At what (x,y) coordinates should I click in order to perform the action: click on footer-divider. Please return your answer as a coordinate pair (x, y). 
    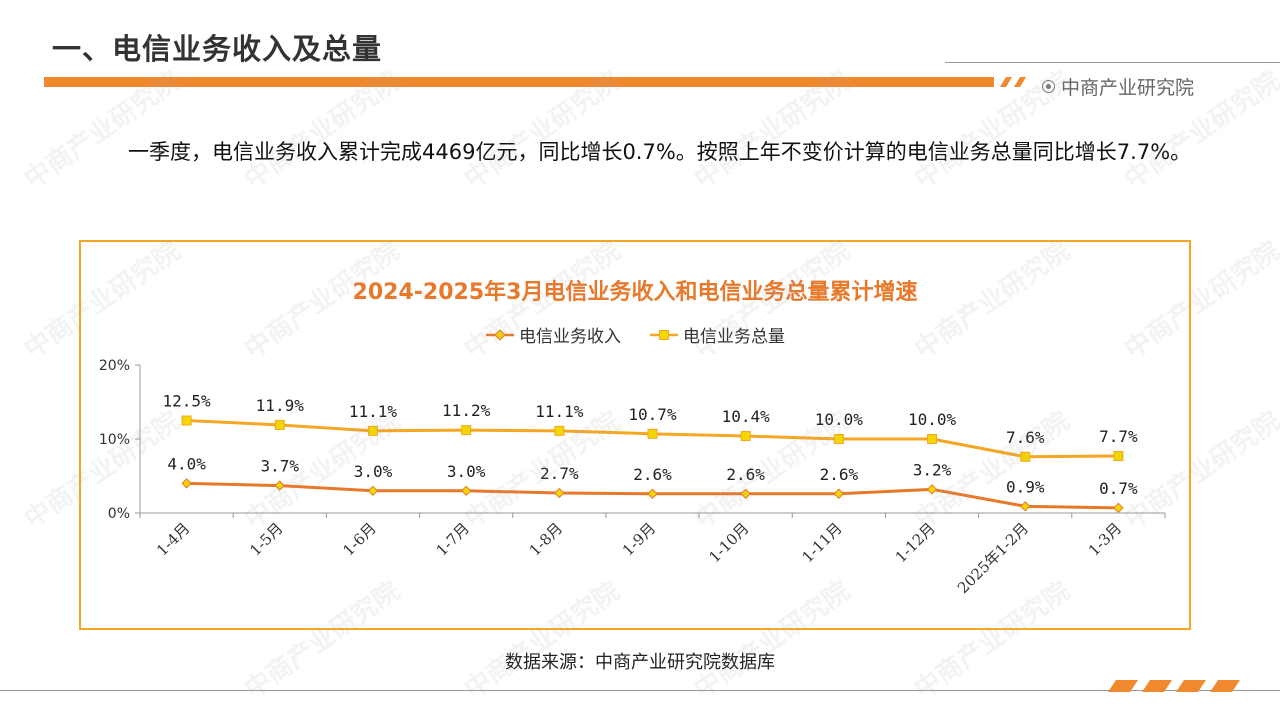
    Looking at the image, I should click on (640, 690).